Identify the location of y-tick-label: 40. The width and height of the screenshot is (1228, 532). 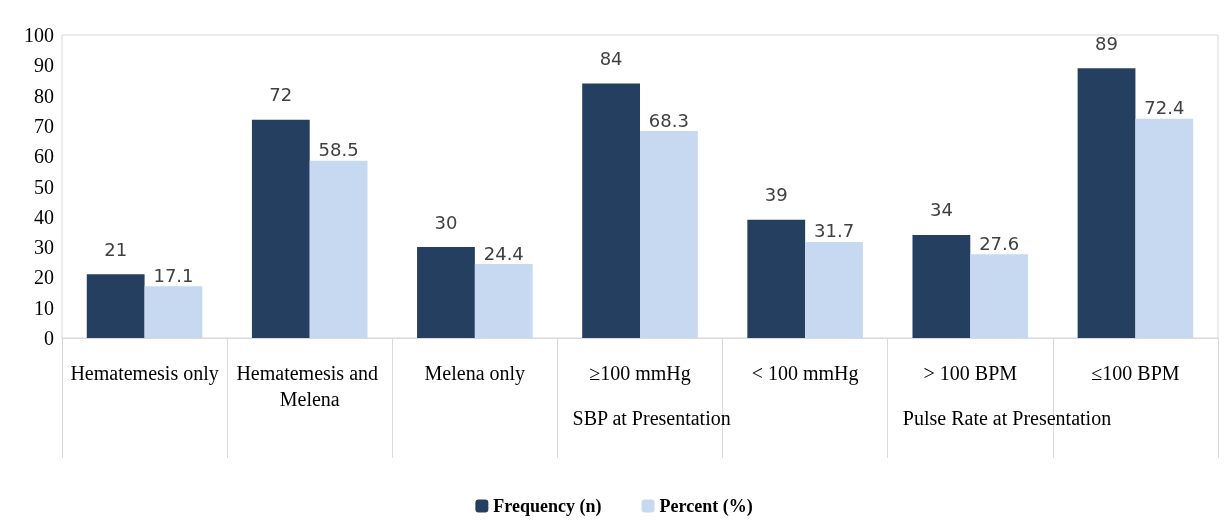
(44, 216).